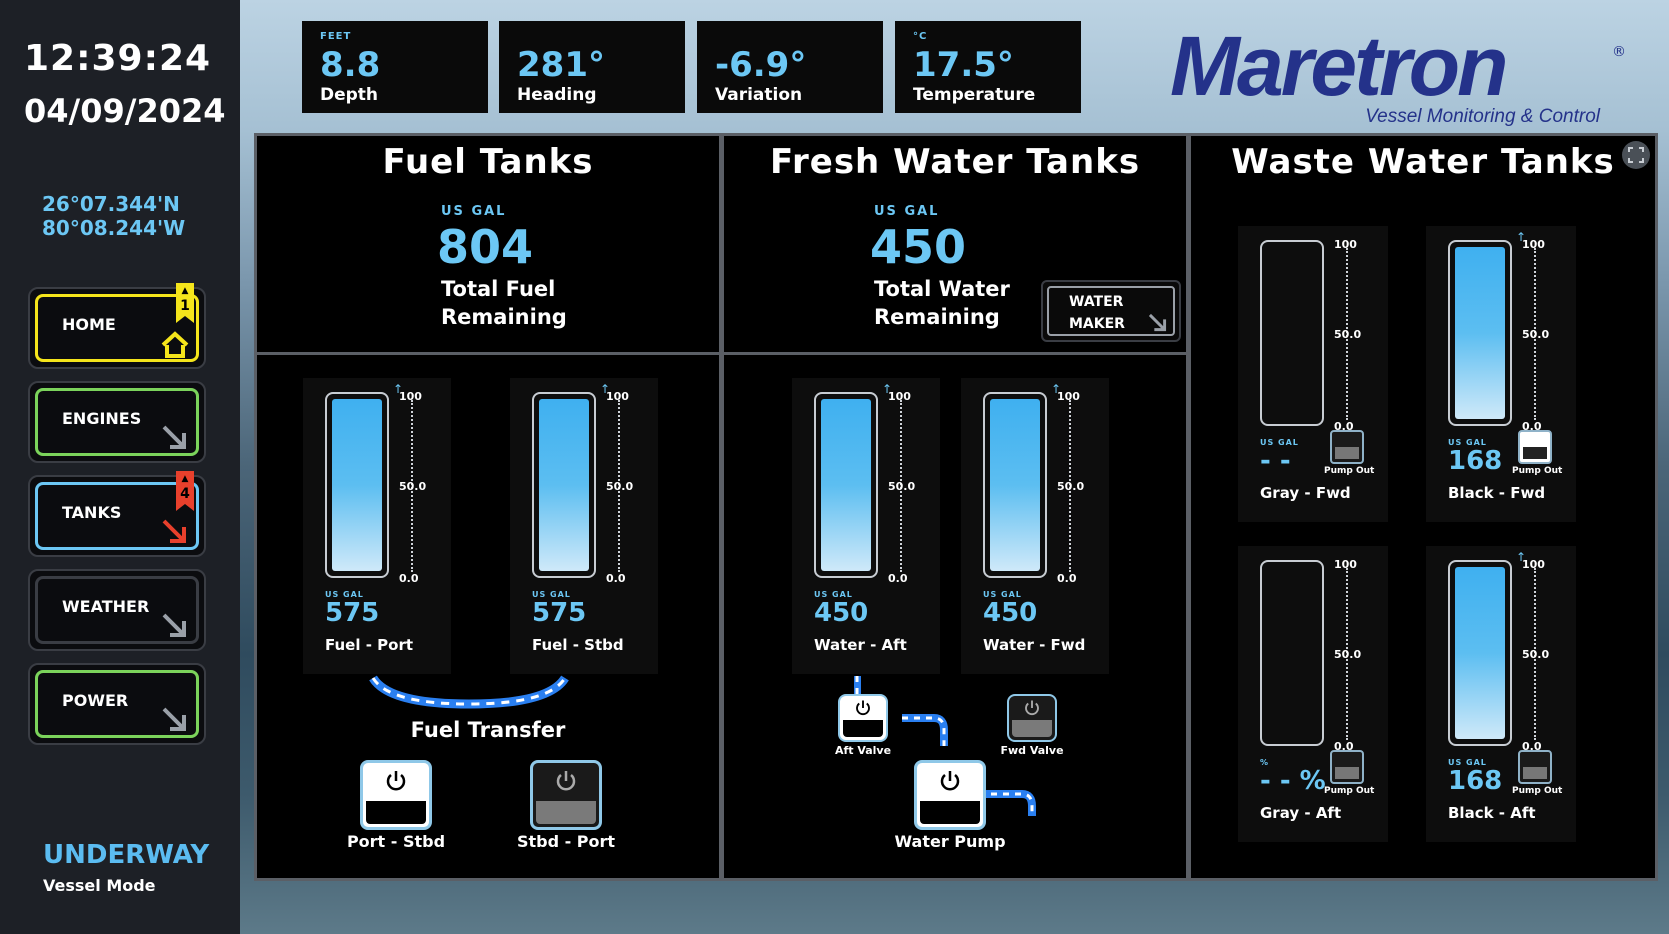 The height and width of the screenshot is (934, 1669). I want to click on tank-gauge-water-aft: ↑ 100 50.0 0.0 US GAL 450 Water - Aft, so click(866, 526).